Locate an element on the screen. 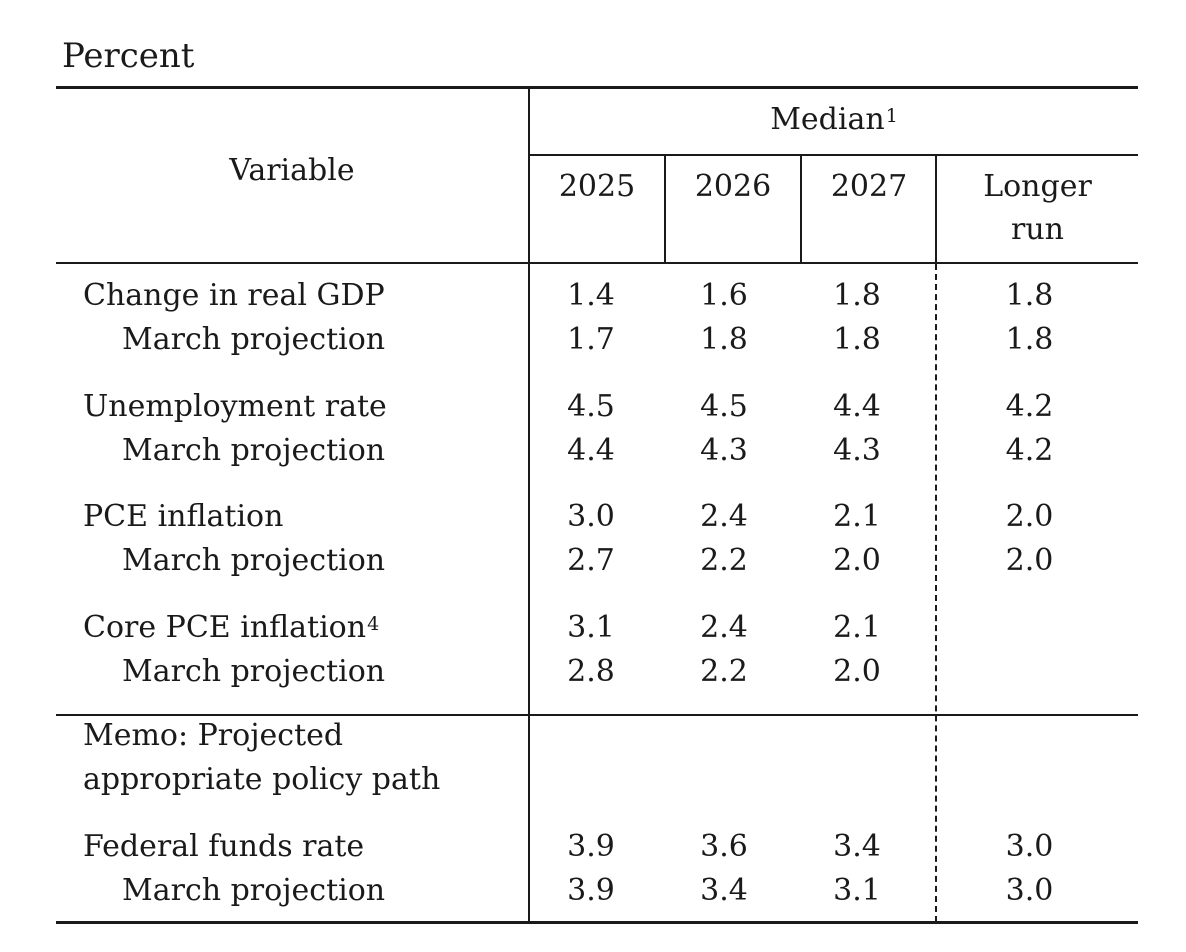 This screenshot has width=1186, height=952. median-underline is located at coordinates (834, 155).